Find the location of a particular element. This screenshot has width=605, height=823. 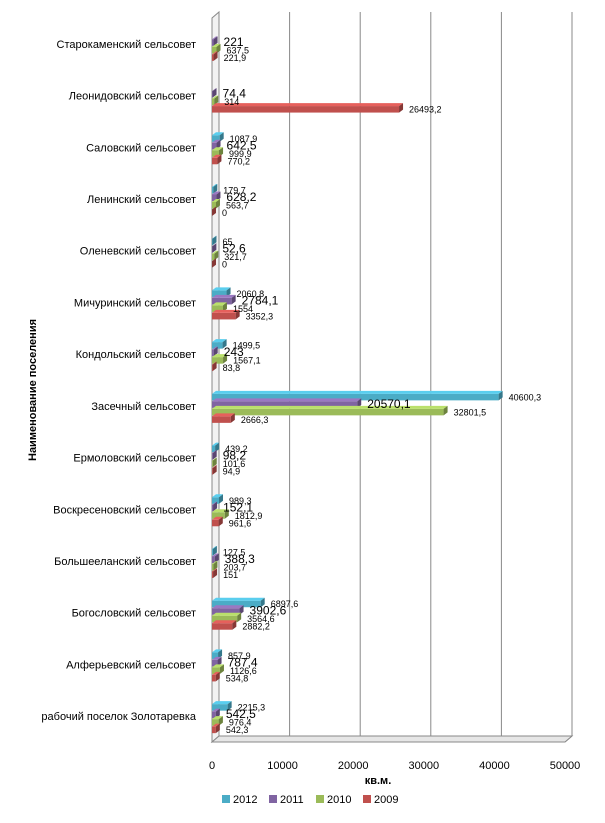

category-label: Старокаменский сельсовет is located at coordinates (126, 45).